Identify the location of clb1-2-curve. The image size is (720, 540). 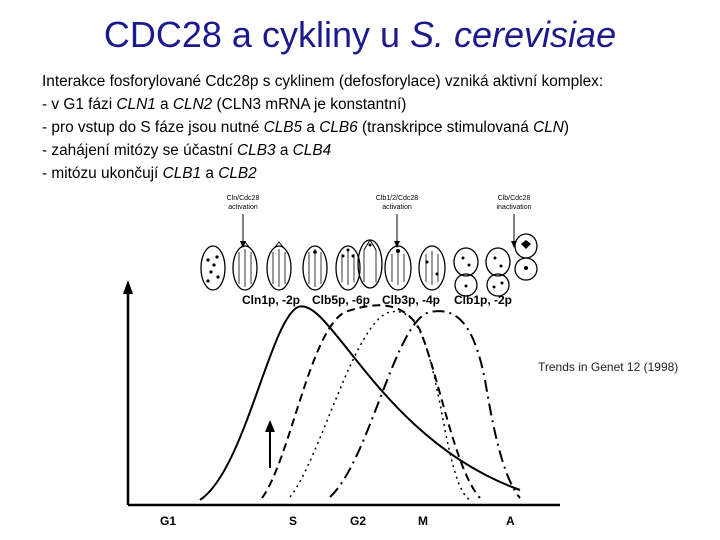
(425, 404).